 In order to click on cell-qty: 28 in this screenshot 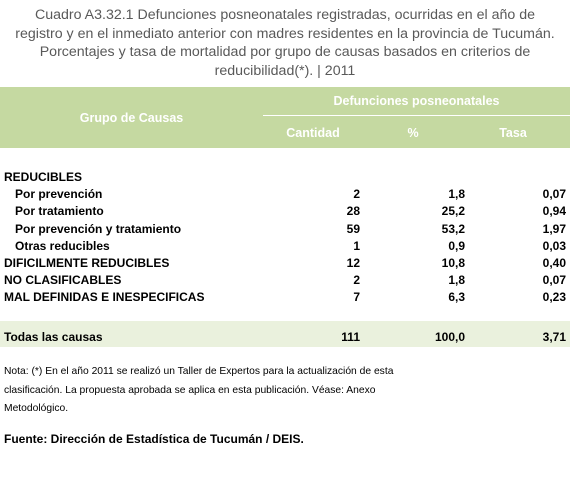, I will do `click(353, 211)`.